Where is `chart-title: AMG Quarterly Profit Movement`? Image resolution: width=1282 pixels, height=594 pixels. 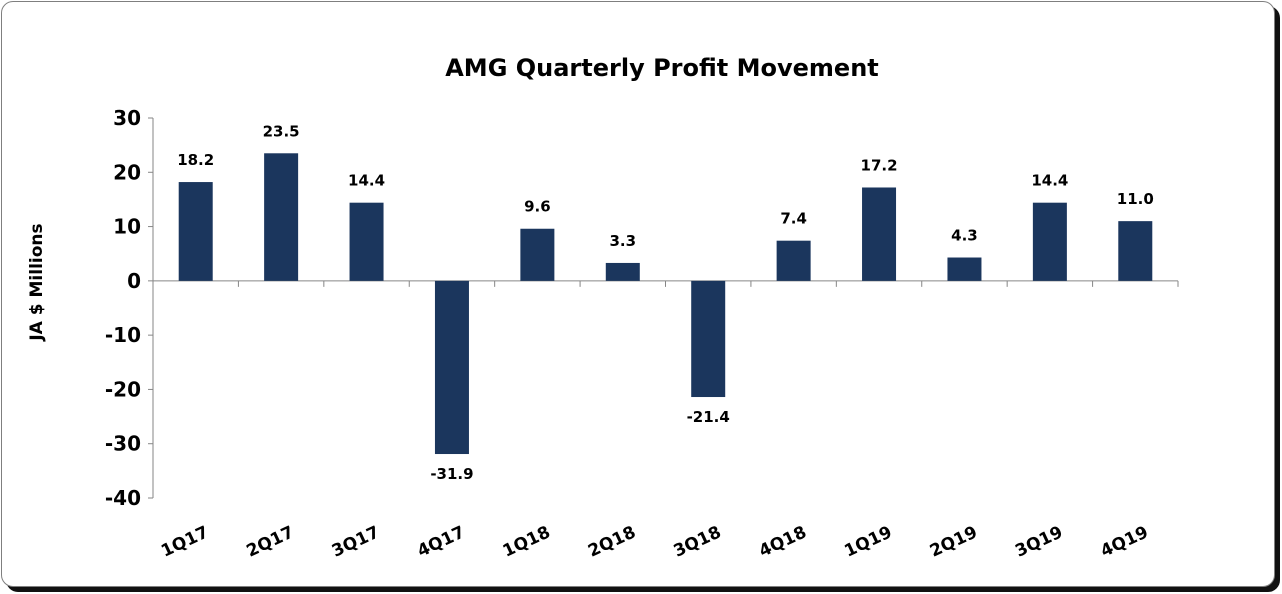 chart-title: AMG Quarterly Profit Movement is located at coordinates (662, 68).